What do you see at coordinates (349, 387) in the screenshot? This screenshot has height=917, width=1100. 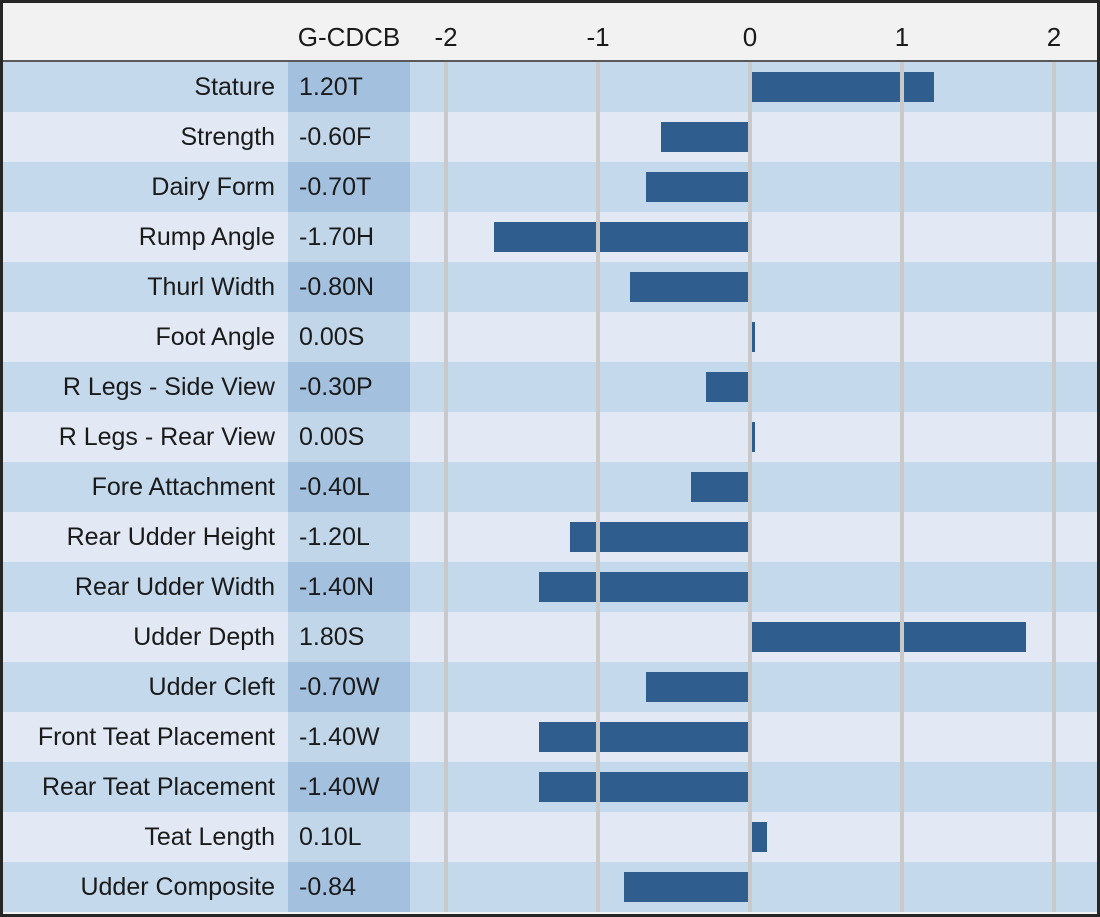 I see `trait-value: -0.30P` at bounding box center [349, 387].